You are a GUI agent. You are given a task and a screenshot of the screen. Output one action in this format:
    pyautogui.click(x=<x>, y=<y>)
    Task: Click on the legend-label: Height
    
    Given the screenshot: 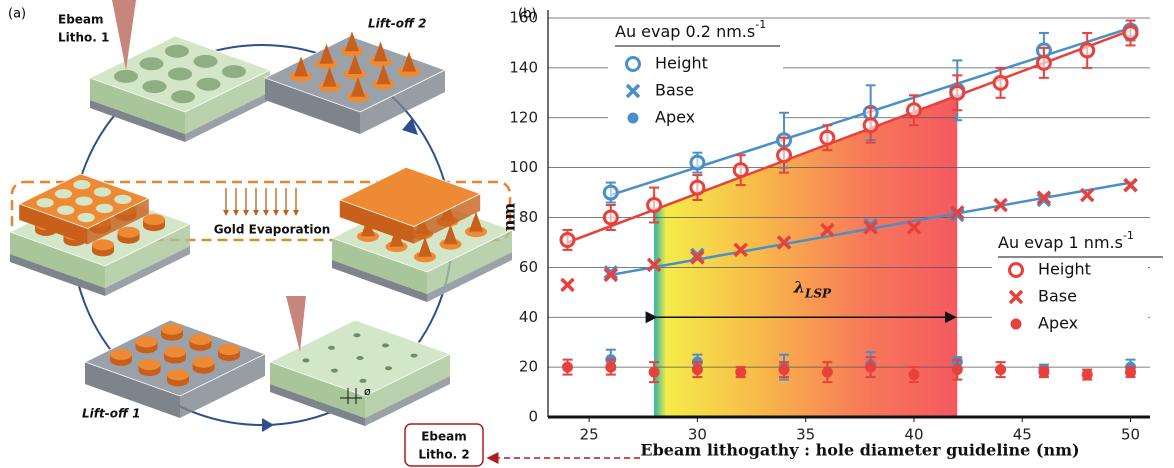 What is the action you would take?
    pyautogui.click(x=681, y=63)
    